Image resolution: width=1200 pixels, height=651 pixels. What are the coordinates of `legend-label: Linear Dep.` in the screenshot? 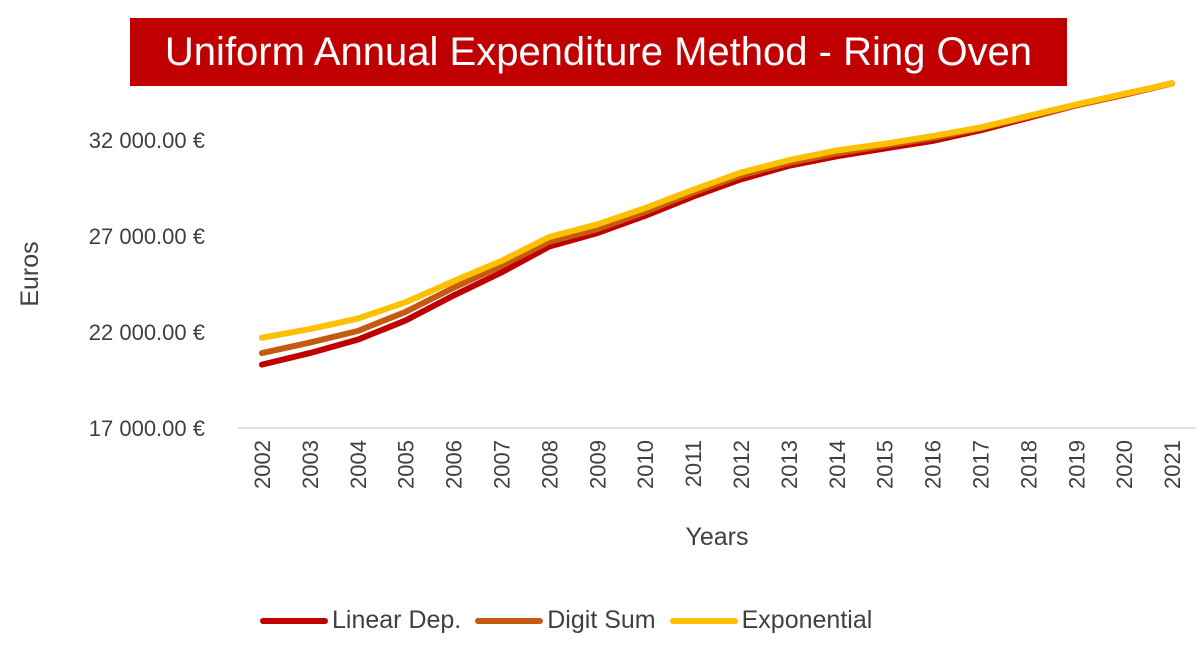 It's located at (397, 620).